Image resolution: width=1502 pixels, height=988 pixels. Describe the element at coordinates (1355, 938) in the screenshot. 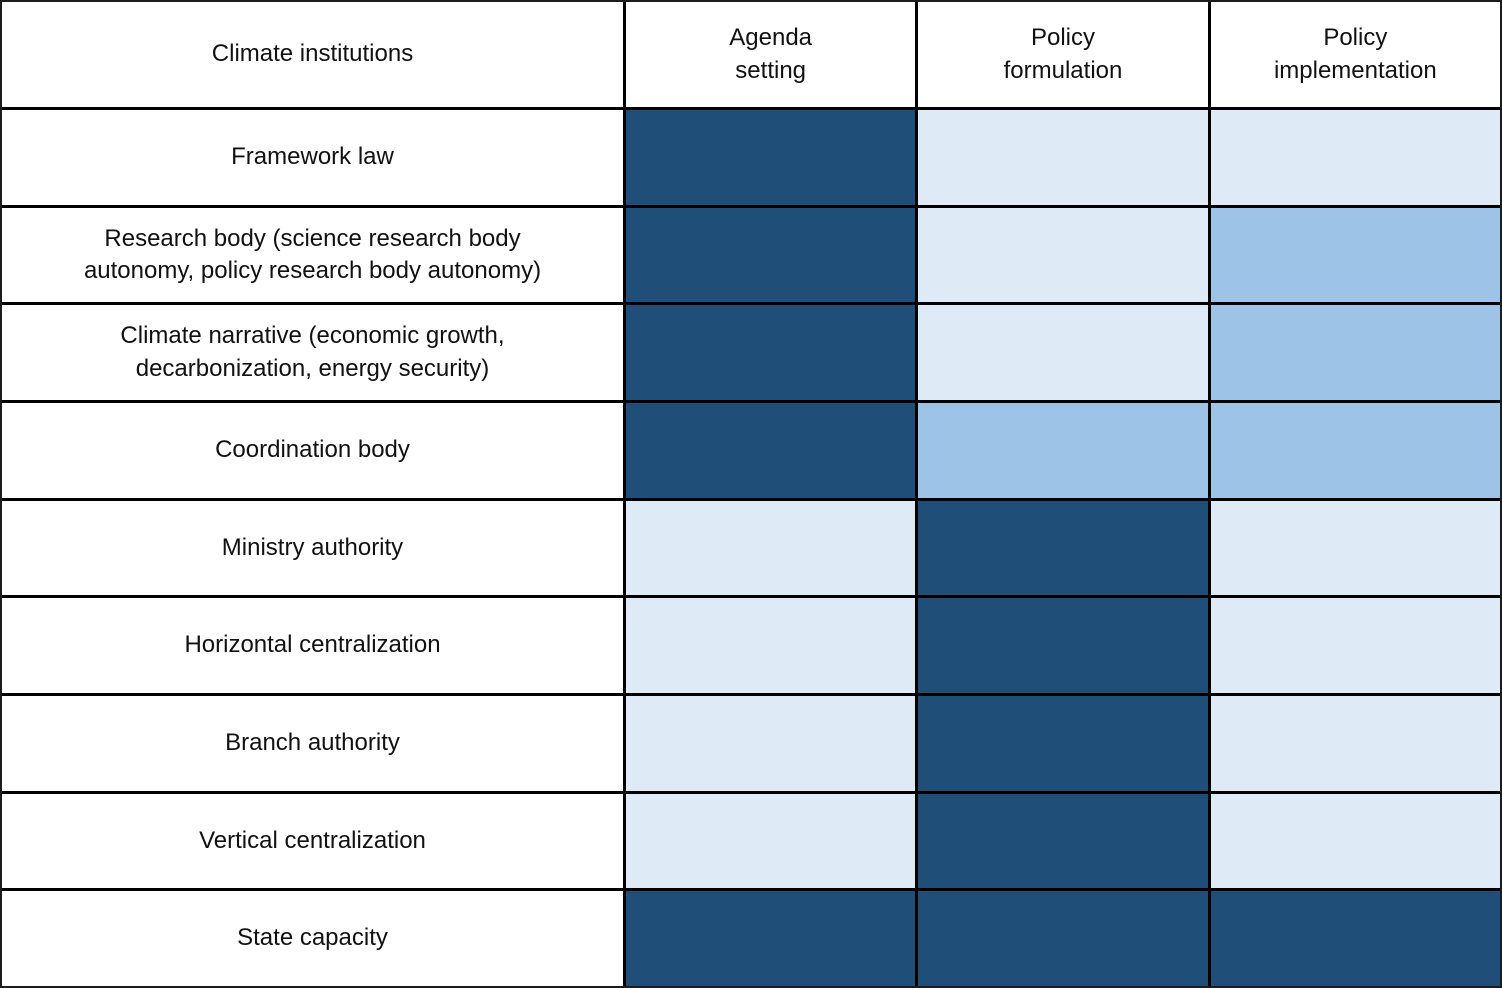

I see `cell-state-capacity-policy-implementation` at that location.